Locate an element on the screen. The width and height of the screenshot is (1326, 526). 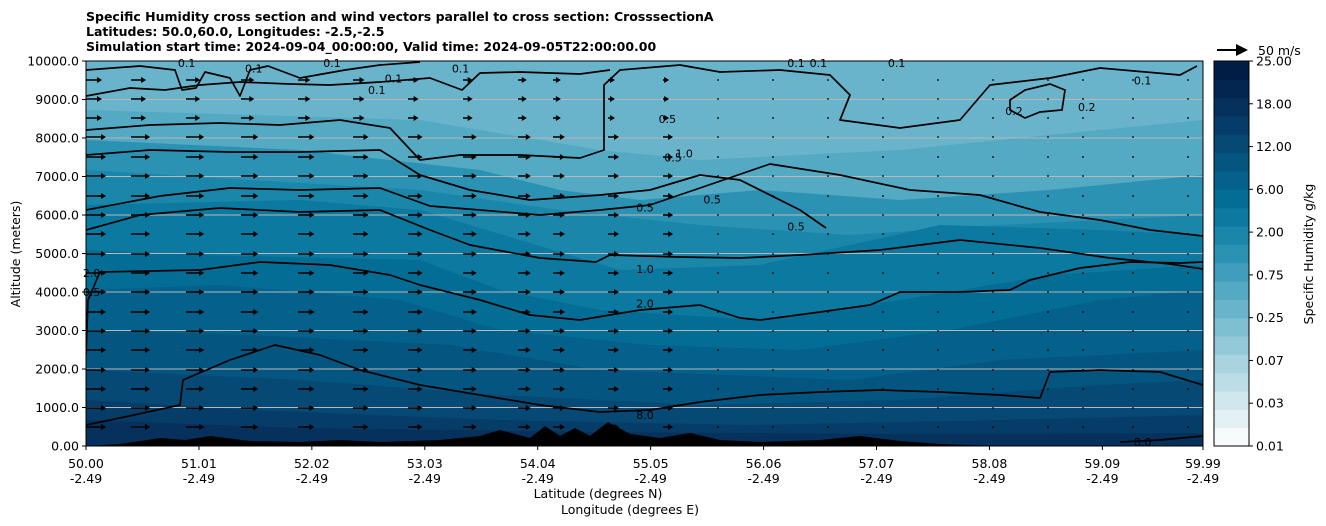
contour-label-13: 0.5 is located at coordinates (673, 157).